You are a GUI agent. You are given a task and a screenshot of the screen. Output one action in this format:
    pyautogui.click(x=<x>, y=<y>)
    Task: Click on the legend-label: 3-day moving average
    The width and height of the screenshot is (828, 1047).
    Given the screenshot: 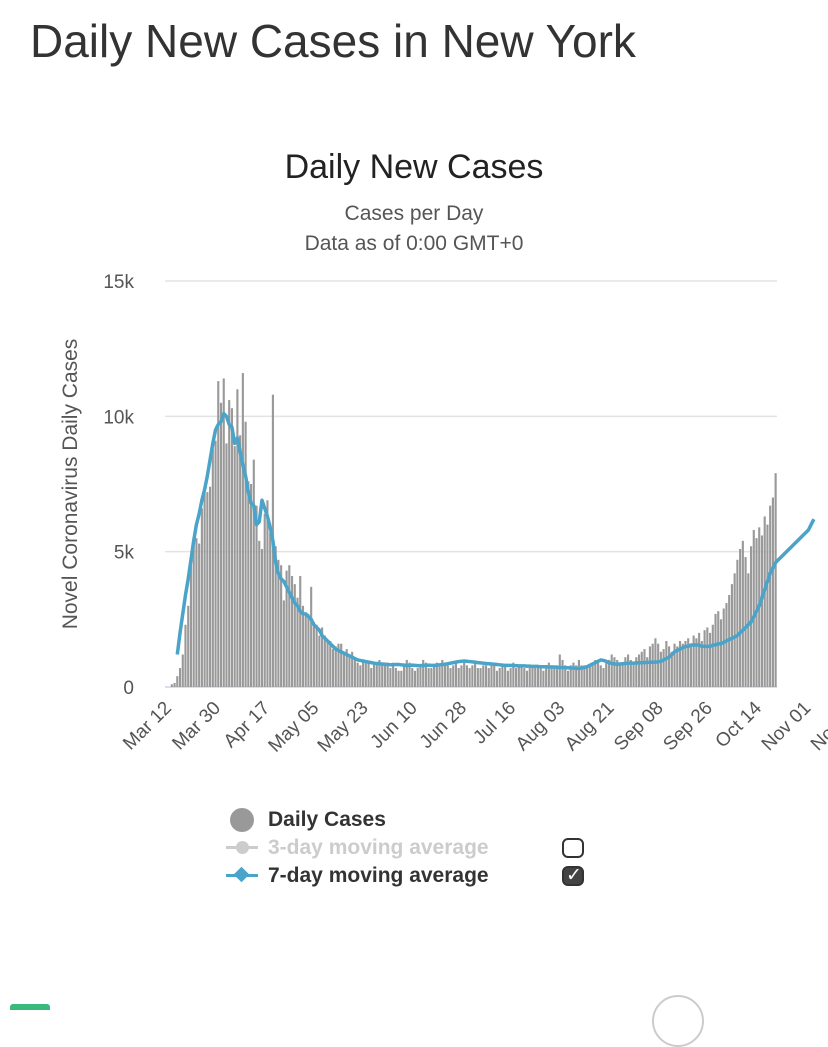 What is the action you would take?
    pyautogui.click(x=378, y=847)
    